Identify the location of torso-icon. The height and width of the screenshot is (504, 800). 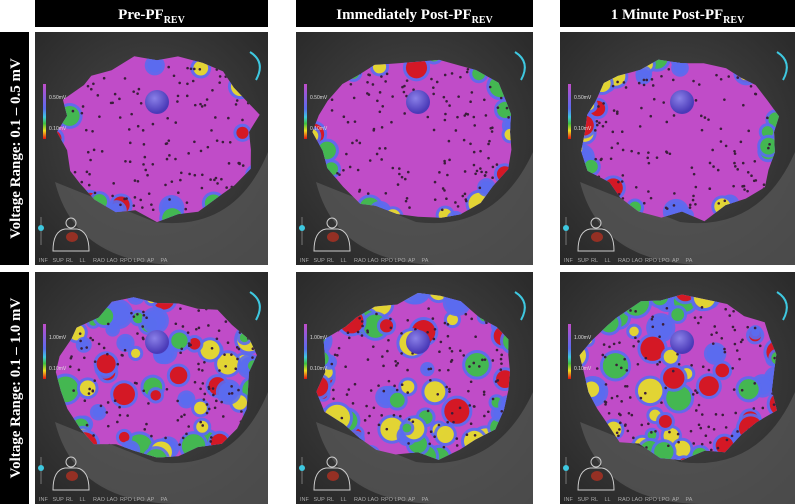
(596, 240).